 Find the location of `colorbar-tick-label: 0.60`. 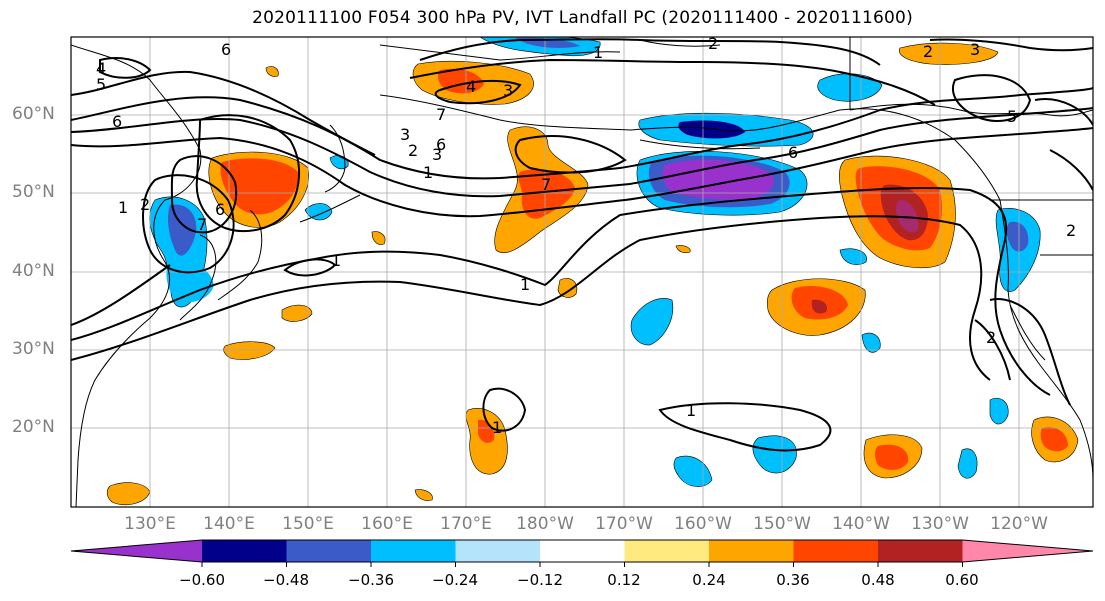

colorbar-tick-label: 0.60 is located at coordinates (962, 580).